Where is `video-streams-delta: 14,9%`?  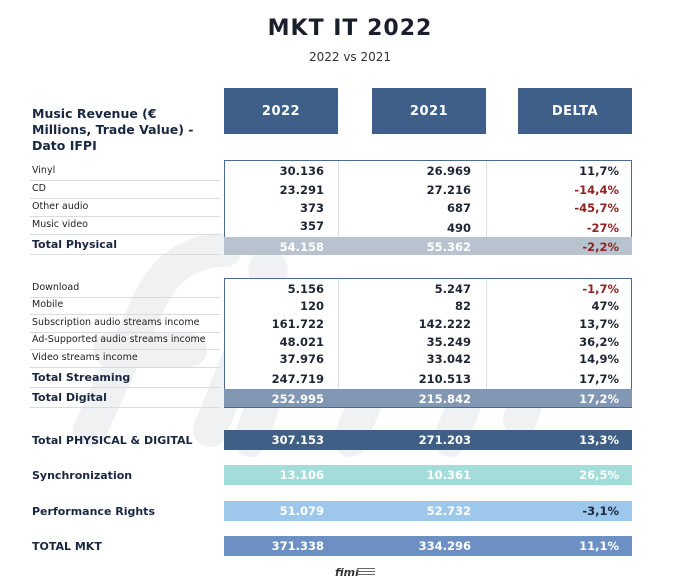
video-streams-delta: 14,9% is located at coordinates (599, 359).